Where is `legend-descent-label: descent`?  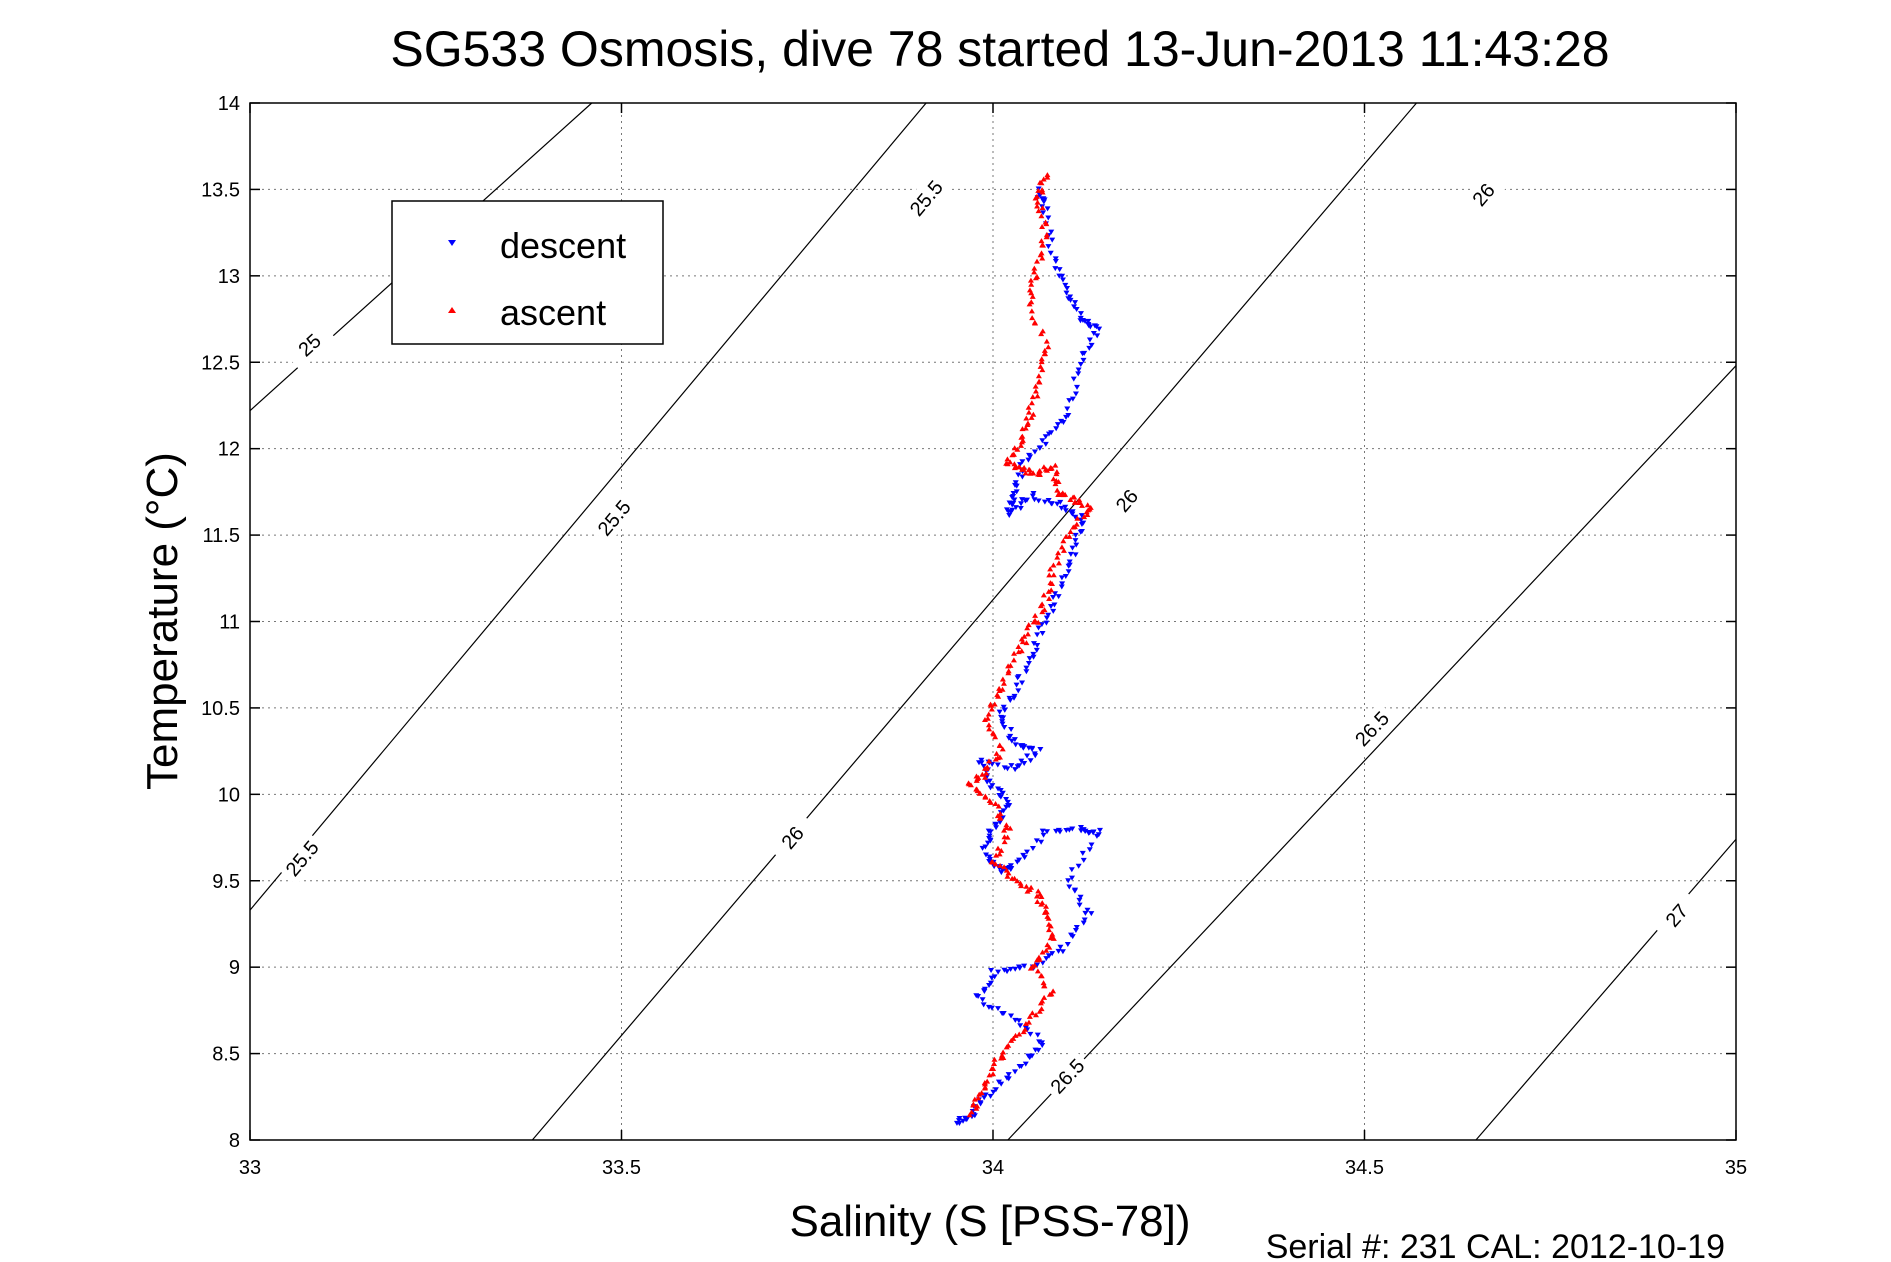
legend-descent-label: descent is located at coordinates (563, 245).